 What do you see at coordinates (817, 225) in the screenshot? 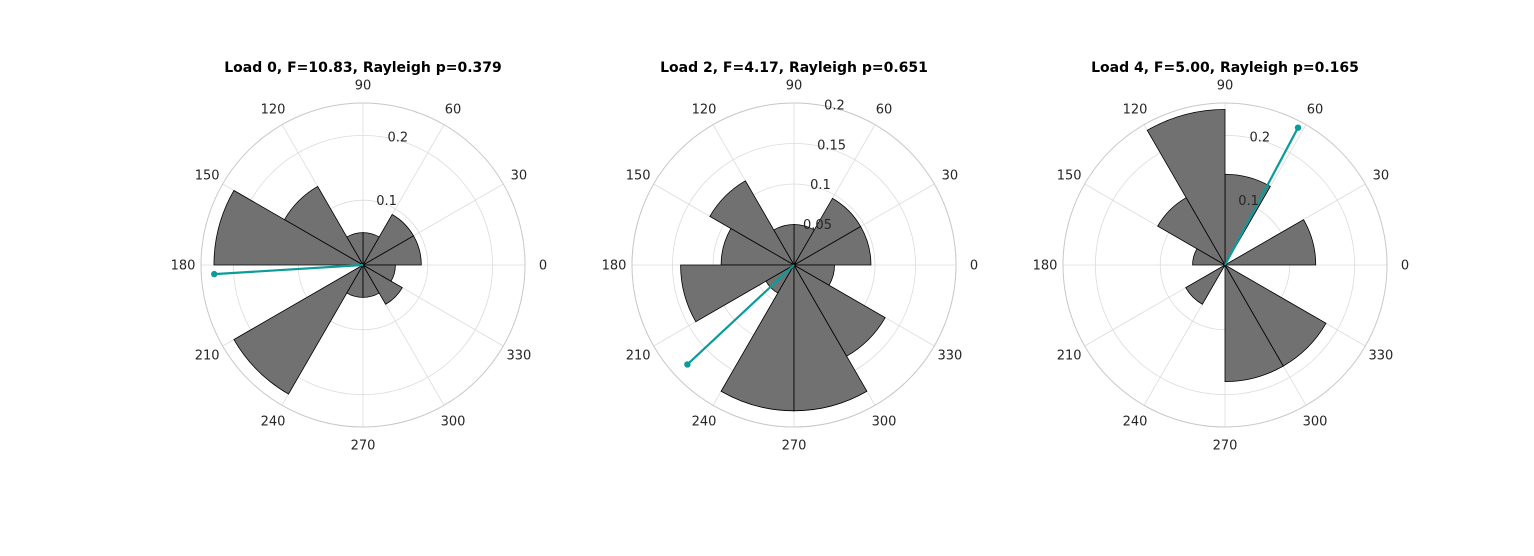
I see `r-tick-label: 0.05` at bounding box center [817, 225].